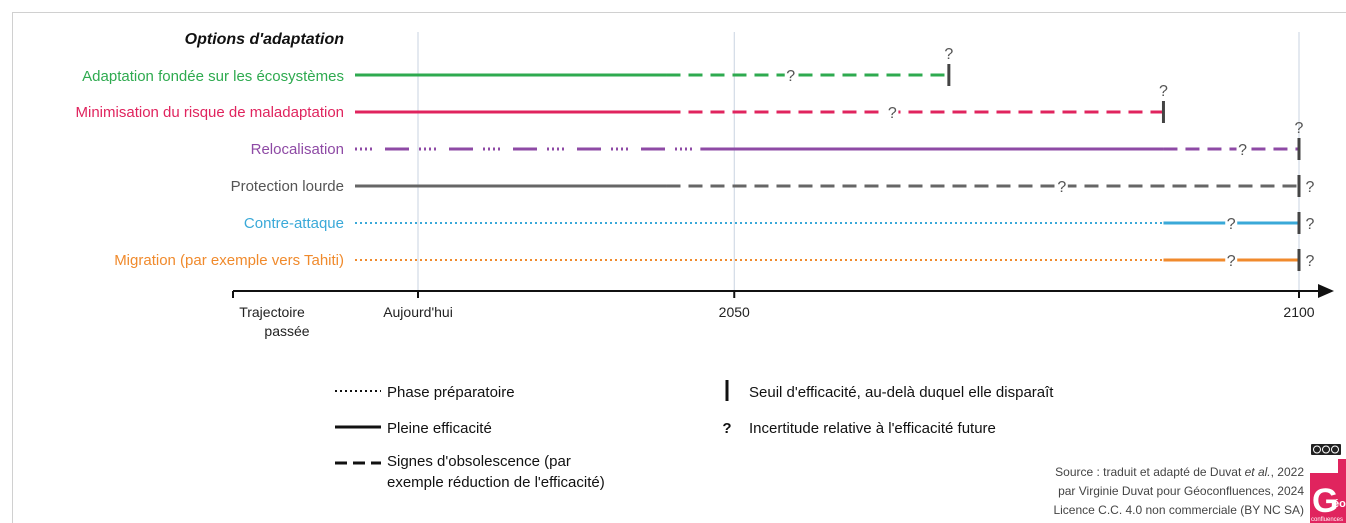  I want to click on row-label: Protection lourde, so click(287, 186).